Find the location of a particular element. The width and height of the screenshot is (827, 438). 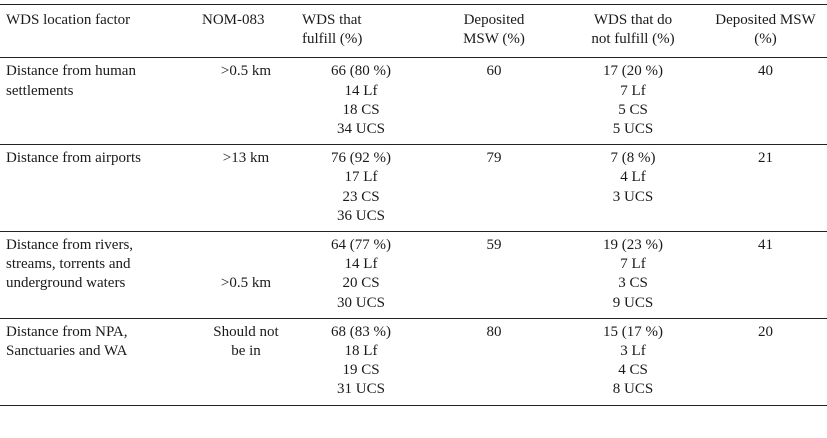

wds-not-fulfill-cell: 7 (8 %) 4 Lf 3 UCS is located at coordinates (633, 177).